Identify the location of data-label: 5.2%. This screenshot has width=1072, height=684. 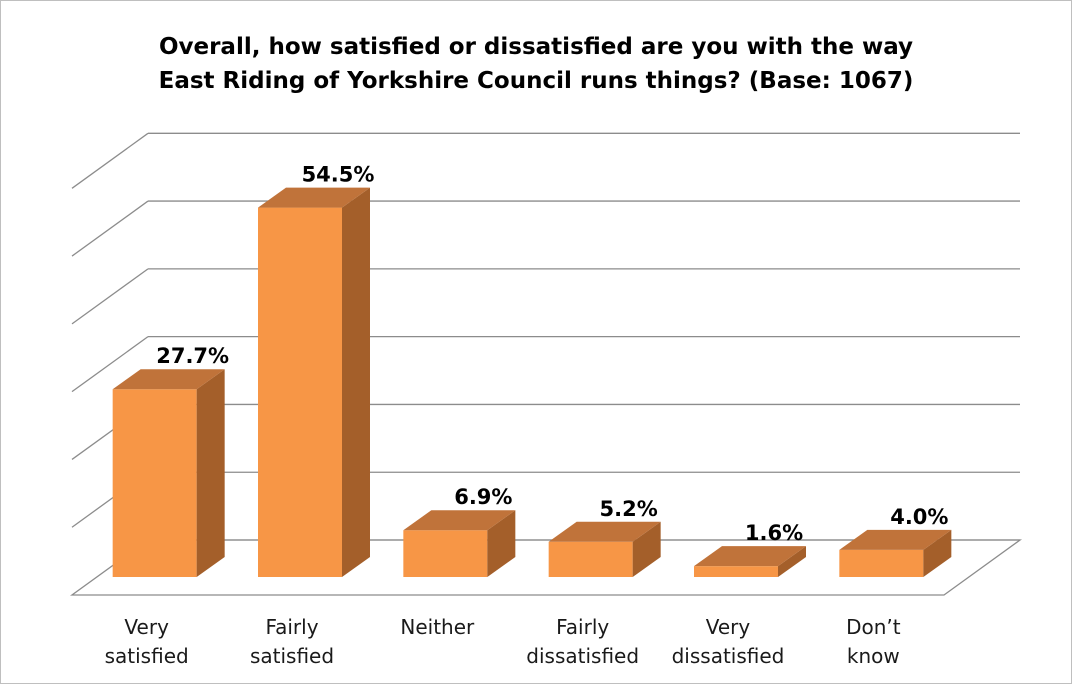
(629, 509).